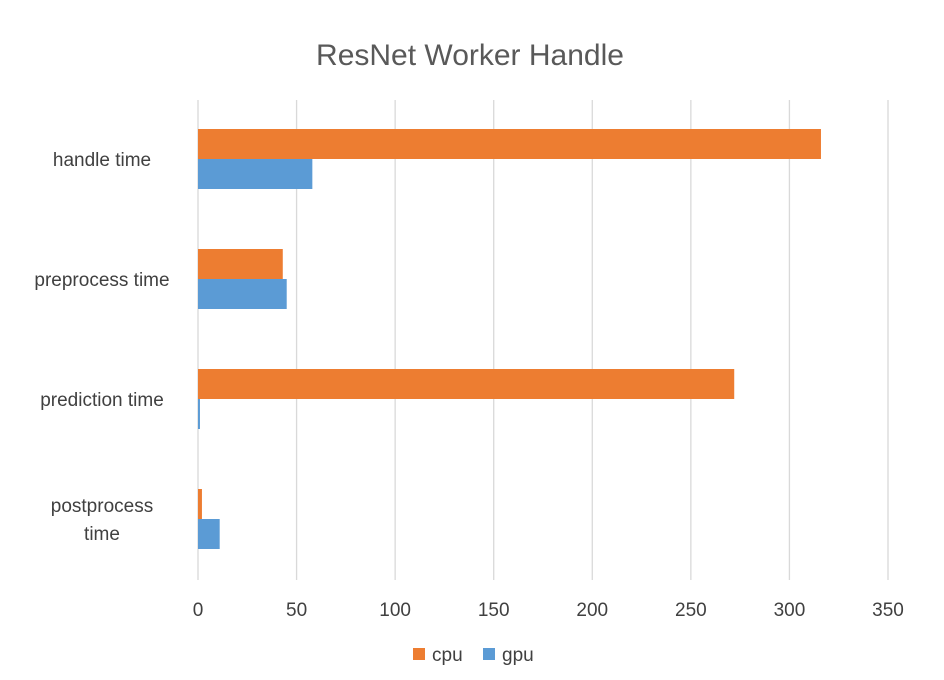  What do you see at coordinates (473, 655) in the screenshot?
I see `legend: cpu gpu` at bounding box center [473, 655].